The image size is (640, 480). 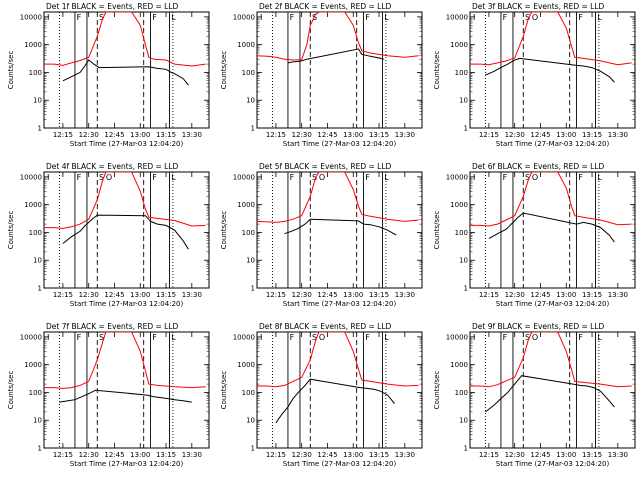 I want to click on x-axis-label: Start Time (27-Mar-03 12:04:20), so click(x=340, y=304).